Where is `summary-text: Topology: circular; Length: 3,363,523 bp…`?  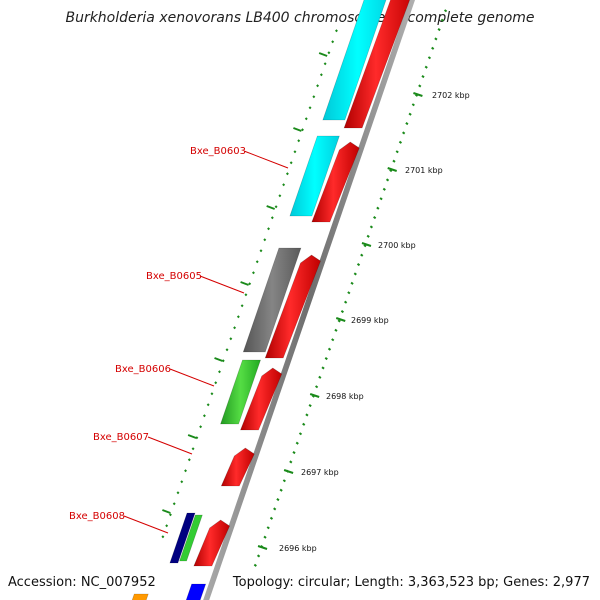 summary-text: Topology: circular; Length: 3,363,523 bp… is located at coordinates (411, 582).